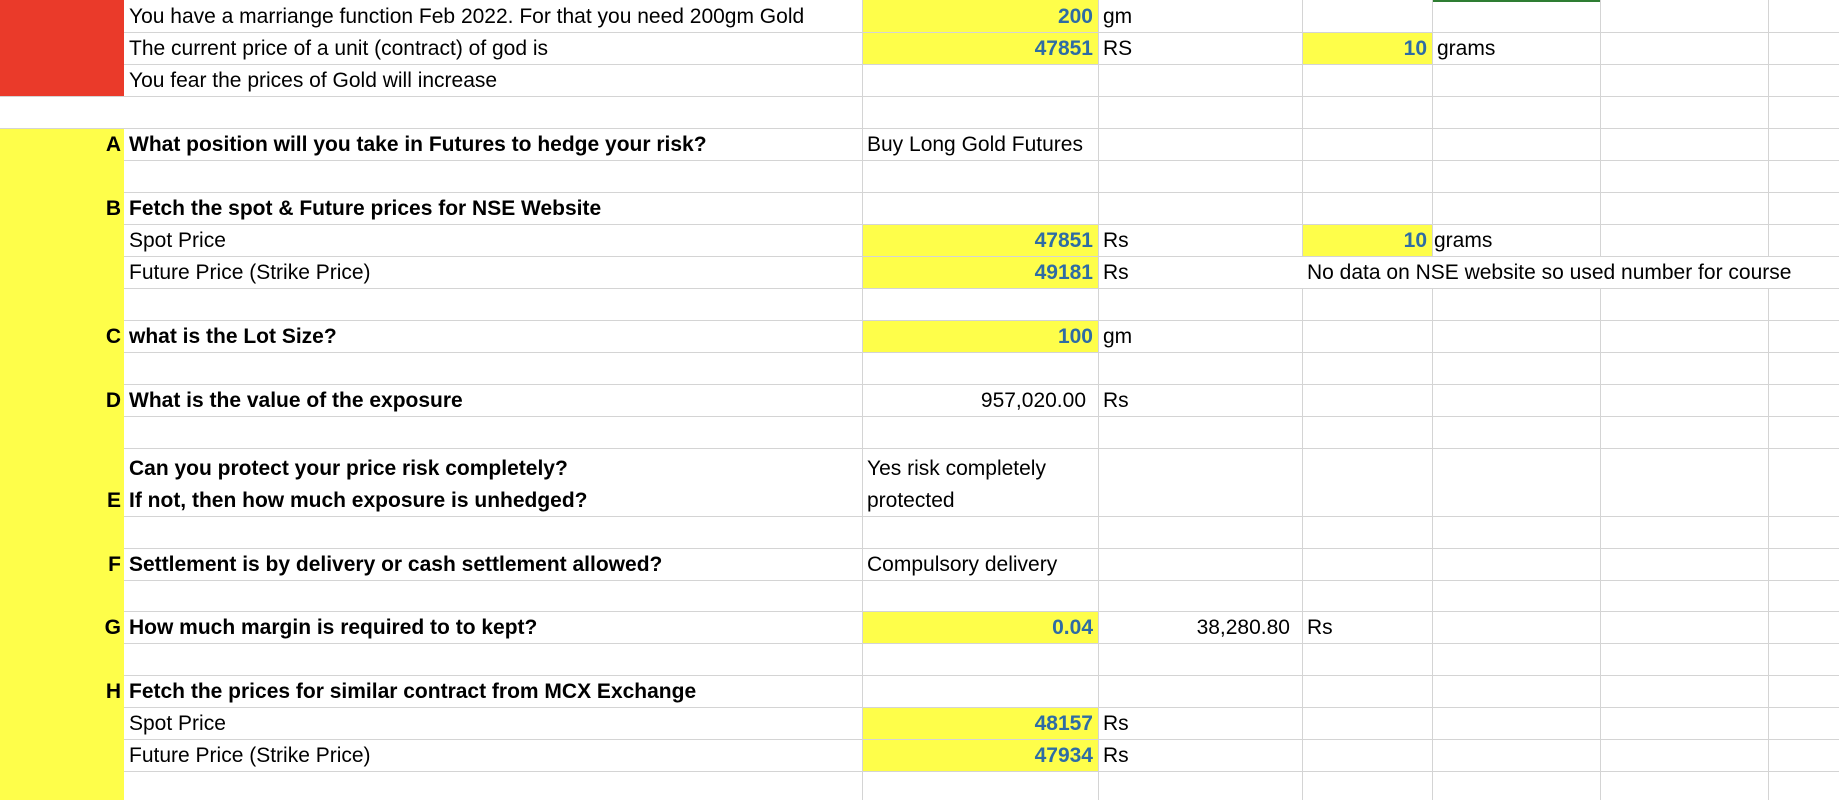 The width and height of the screenshot is (1839, 800). Describe the element at coordinates (1466, 48) in the screenshot. I see `intro-line2-qty-unit-cell: grams` at that location.